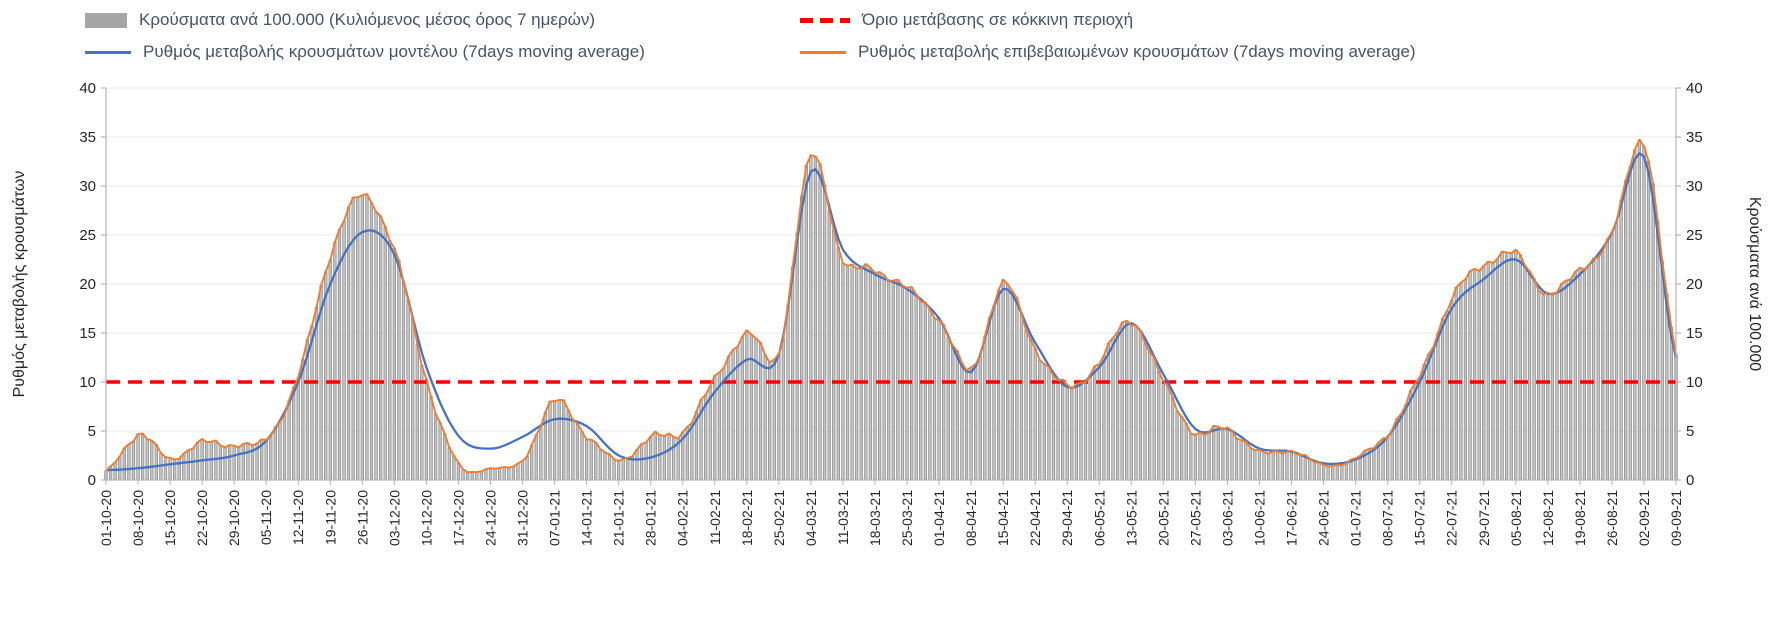 Image resolution: width=1771 pixels, height=641 pixels. What do you see at coordinates (1548, 518) in the screenshot?
I see `x-axis-tick-label: 12-08-21` at bounding box center [1548, 518].